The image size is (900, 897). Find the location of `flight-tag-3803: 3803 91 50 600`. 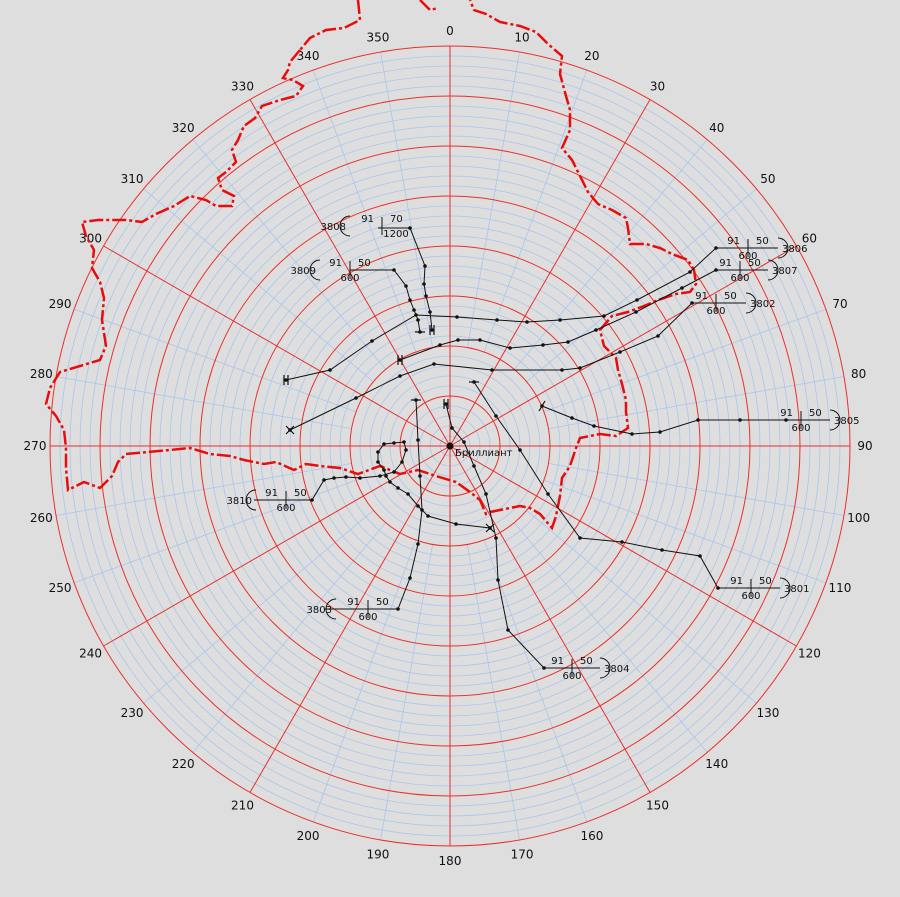

flight-tag-3803: 3803 91 50 600 is located at coordinates (348, 610).